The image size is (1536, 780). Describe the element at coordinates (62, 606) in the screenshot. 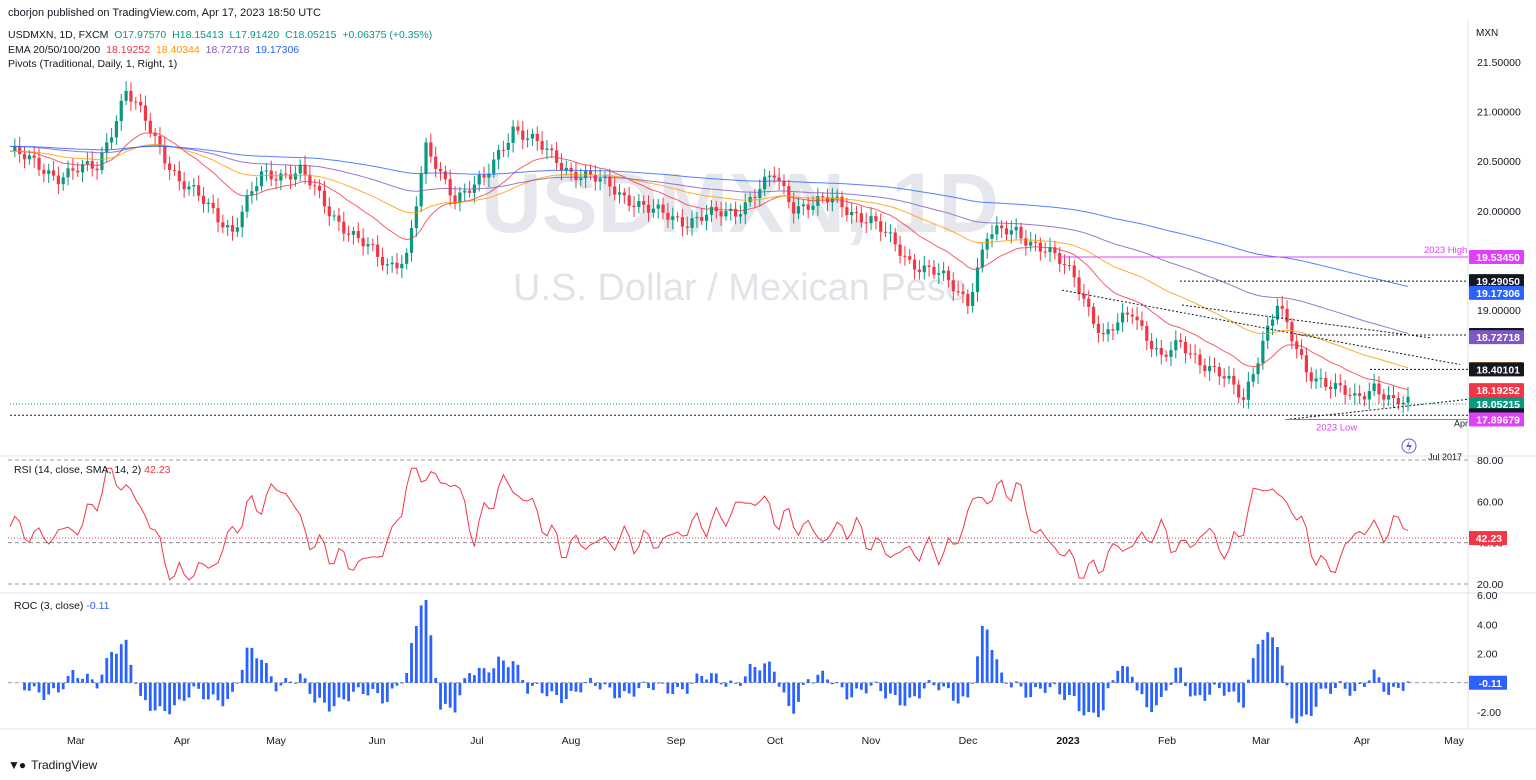

I see `roc-legend: ROC (3, close) -0.11` at that location.